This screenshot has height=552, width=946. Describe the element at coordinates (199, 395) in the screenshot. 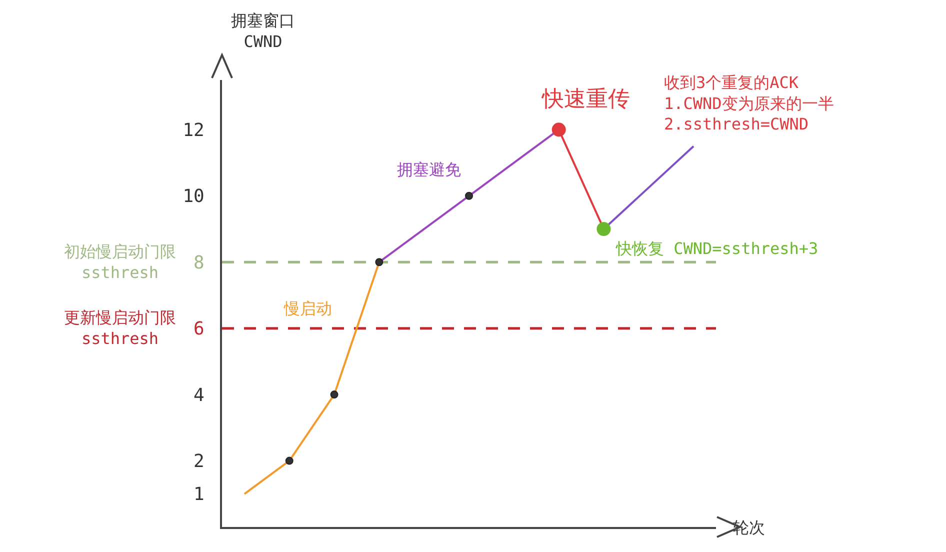

I see `y-tick-label: 4` at that location.